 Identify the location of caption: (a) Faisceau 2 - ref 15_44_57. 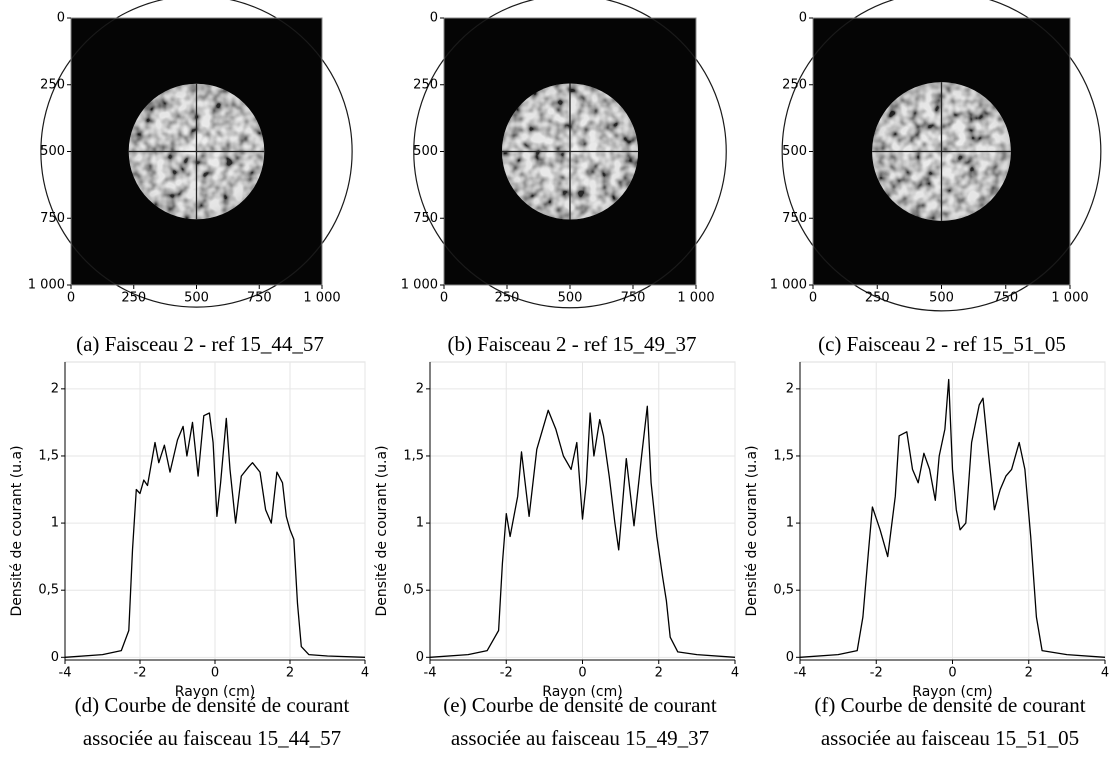
(200, 344).